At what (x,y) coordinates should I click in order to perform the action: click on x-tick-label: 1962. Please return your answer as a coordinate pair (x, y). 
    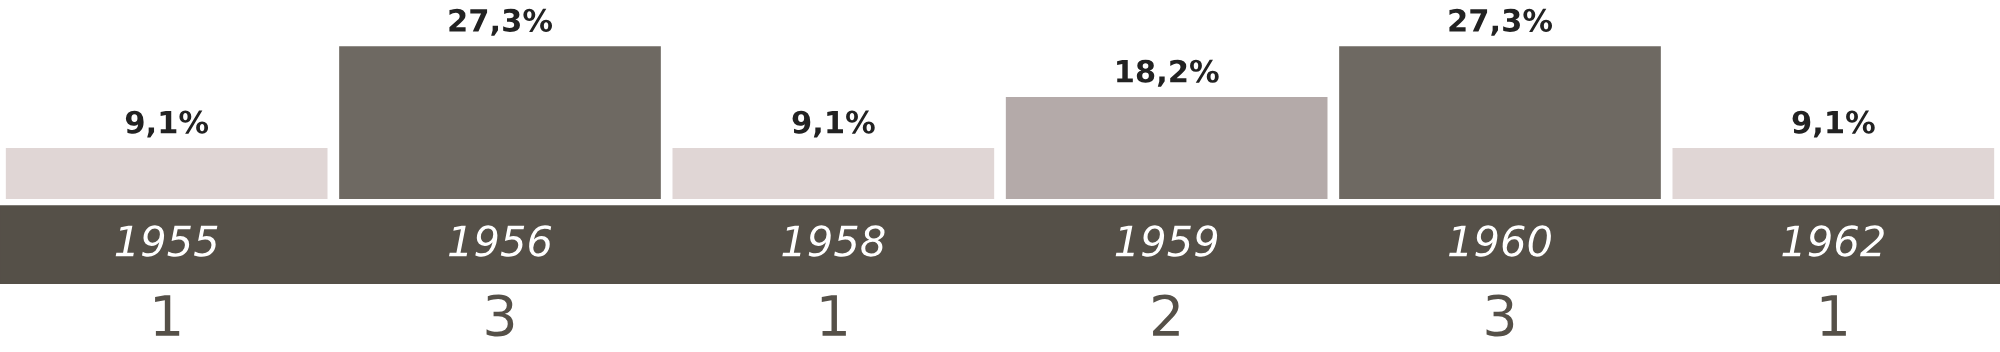
    Looking at the image, I should click on (1833, 241).